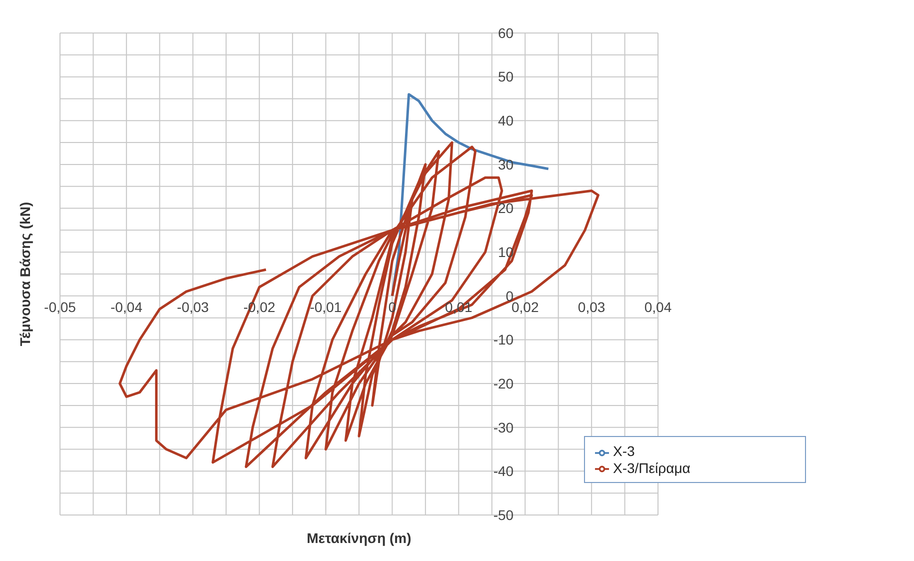 This screenshot has height=561, width=914. What do you see at coordinates (651, 468) in the screenshot?
I see `legend-label: X-3/Πείραμα` at bounding box center [651, 468].